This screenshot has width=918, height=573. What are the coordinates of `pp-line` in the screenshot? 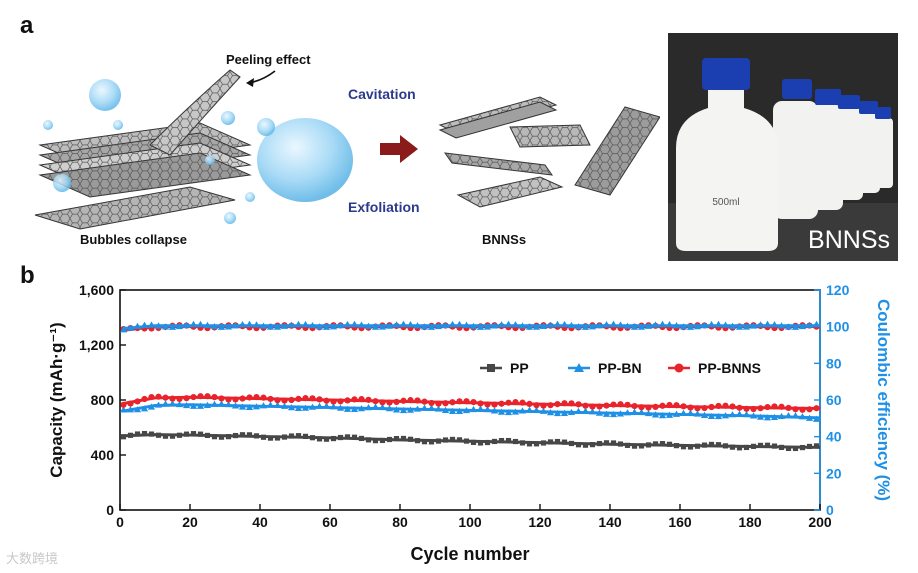 It's located at (472, 441).